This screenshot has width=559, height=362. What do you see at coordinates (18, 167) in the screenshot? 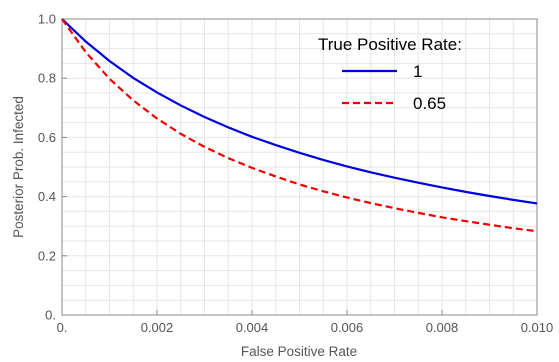
I see `y-axis-label: Posterior Prob. Infected` at bounding box center [18, 167].